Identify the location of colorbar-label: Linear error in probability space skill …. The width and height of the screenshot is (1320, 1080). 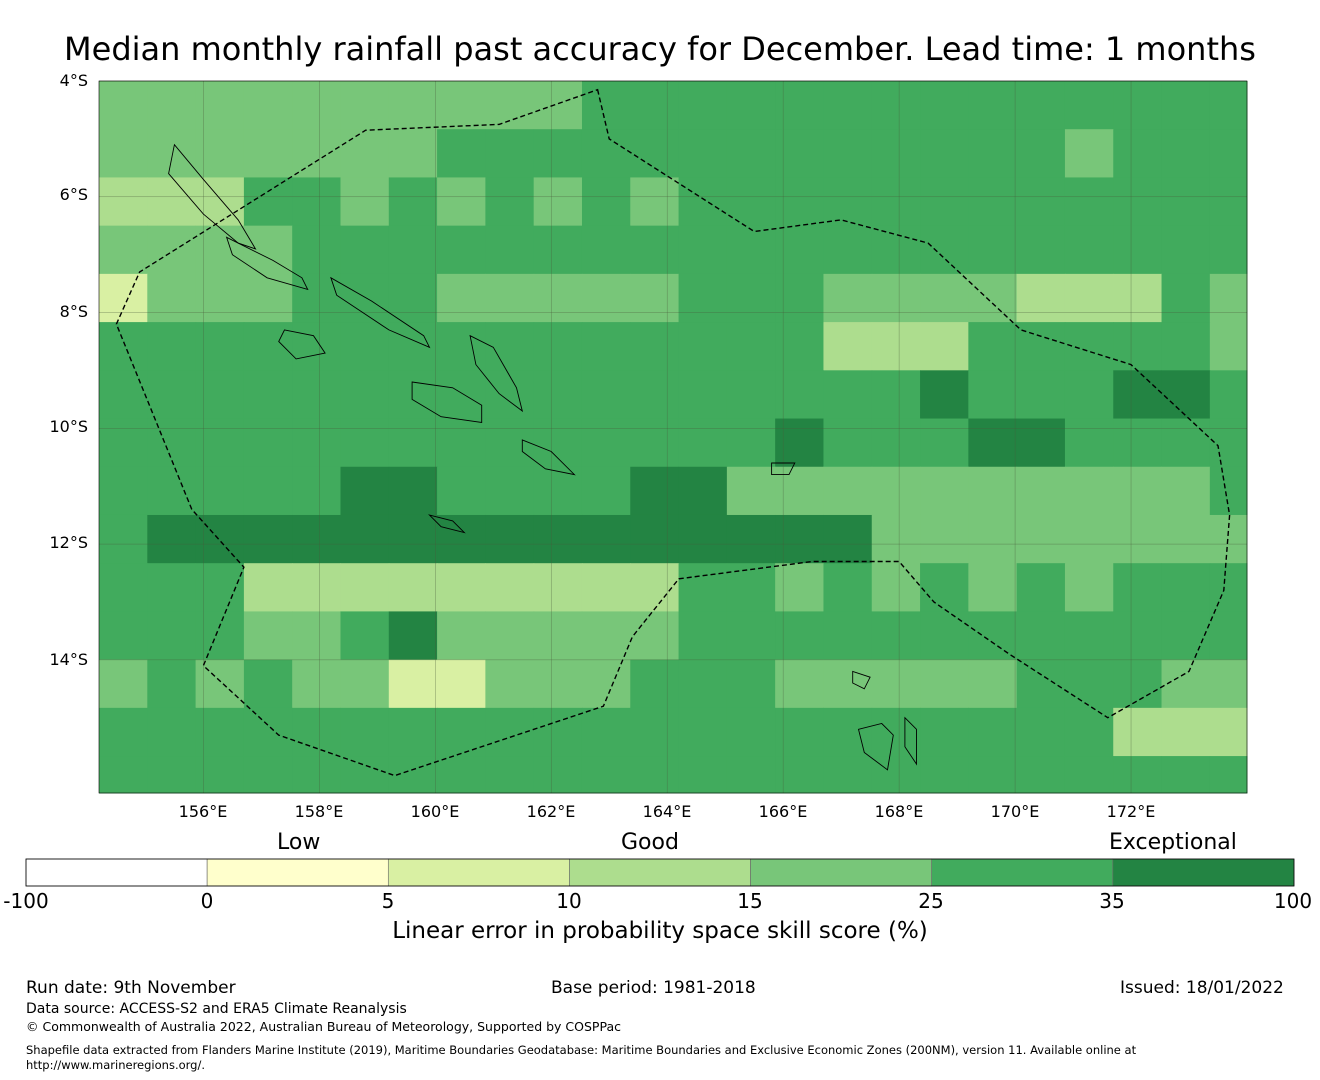
(660, 931).